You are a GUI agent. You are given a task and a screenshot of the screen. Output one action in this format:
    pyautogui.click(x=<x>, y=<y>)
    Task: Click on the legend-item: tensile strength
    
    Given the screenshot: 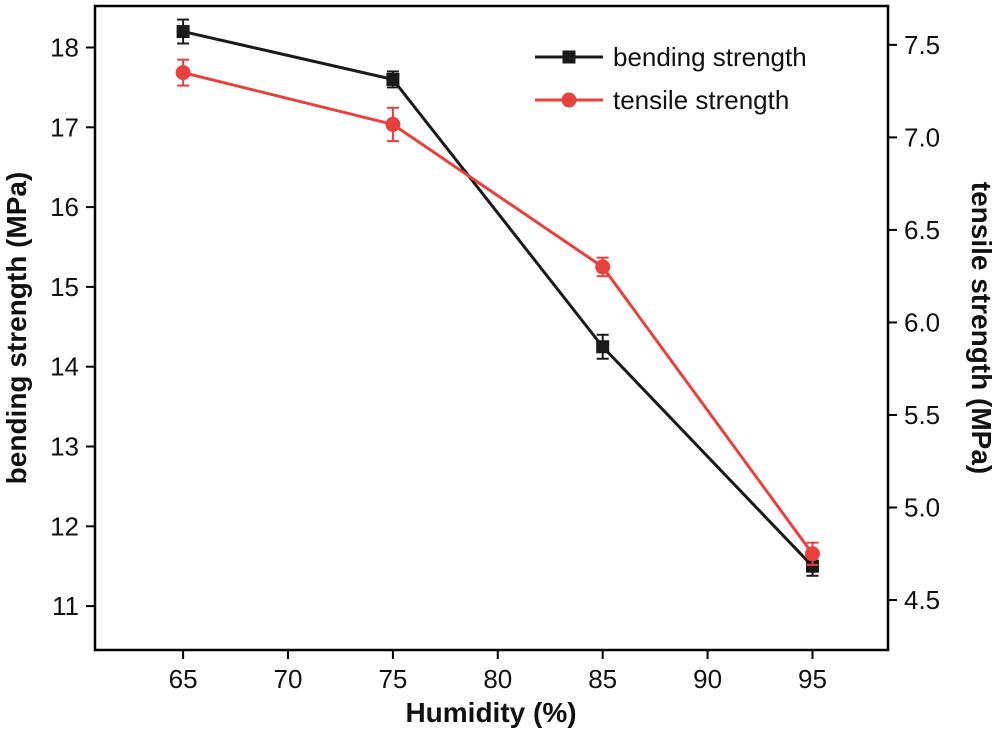 What is the action you would take?
    pyautogui.click(x=662, y=100)
    